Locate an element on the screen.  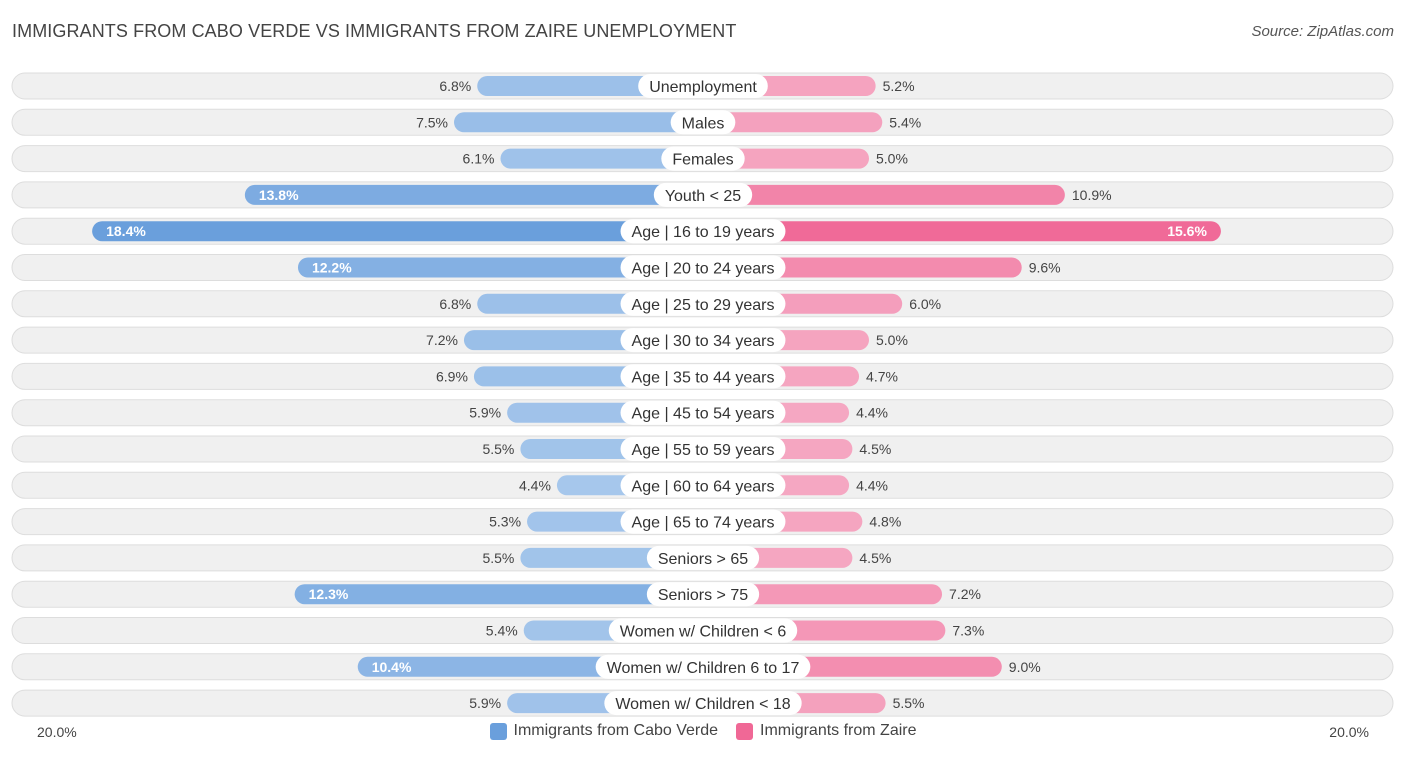
category-pill-females is located at coordinates (703, 158).